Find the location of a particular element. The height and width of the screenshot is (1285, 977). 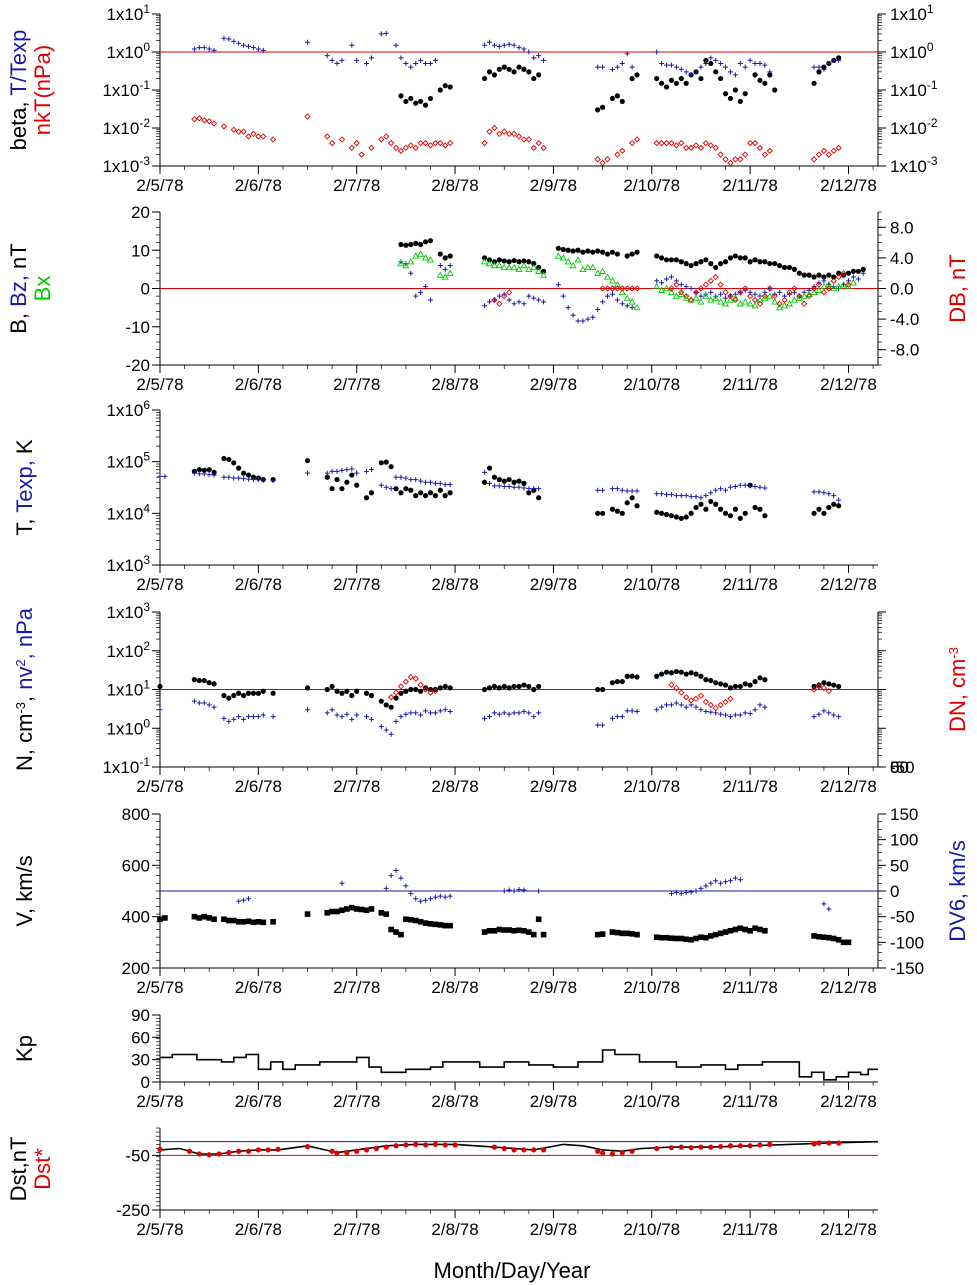

y-axis-title-part: nv is located at coordinates (24, 678).